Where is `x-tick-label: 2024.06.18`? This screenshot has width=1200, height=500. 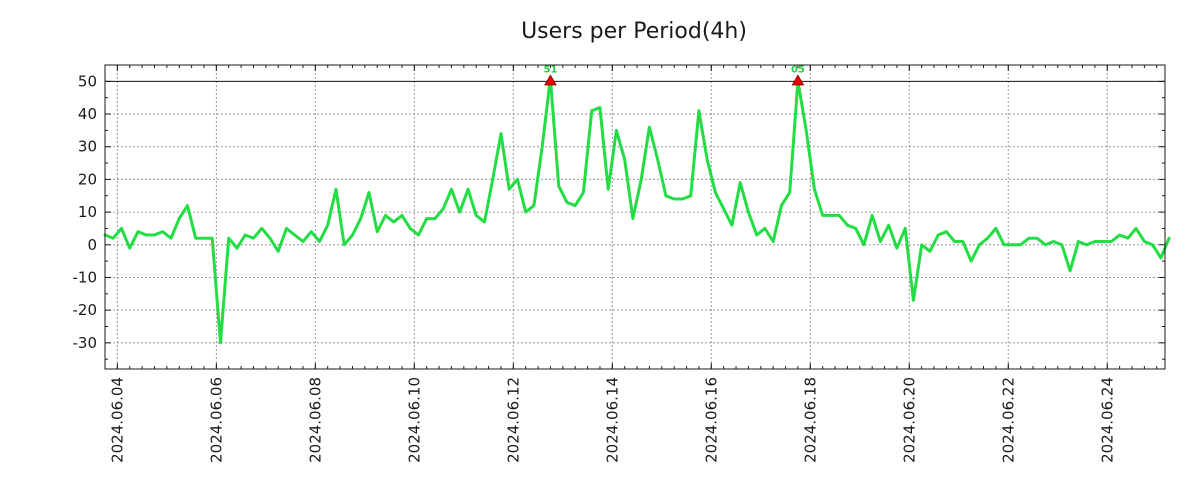
x-tick-label: 2024.06.18 is located at coordinates (810, 420).